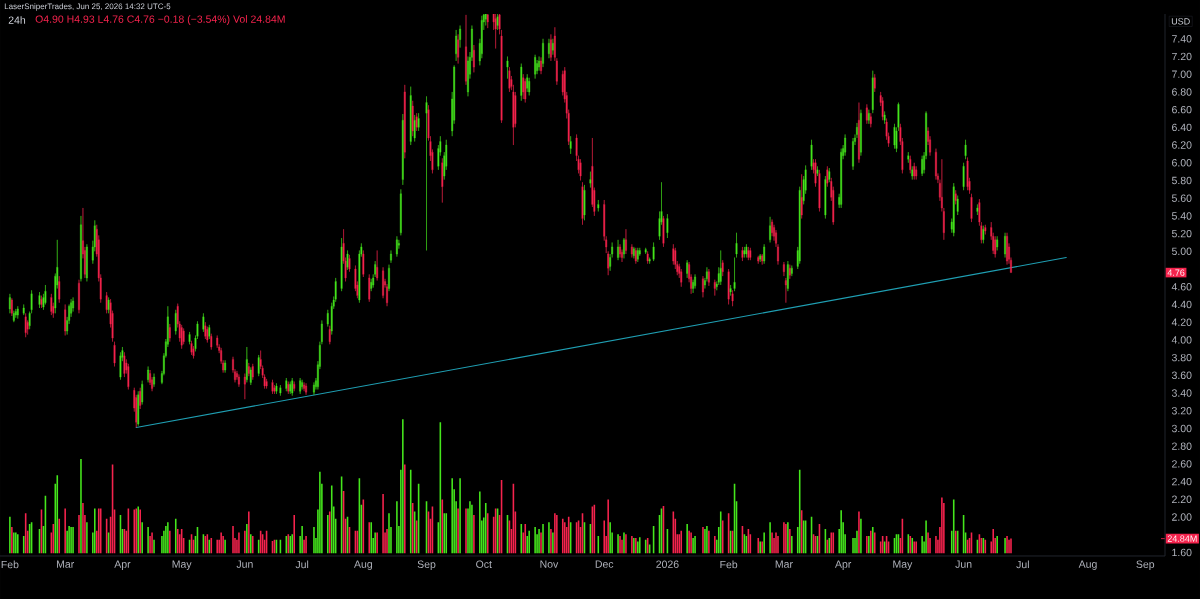 The image size is (1200, 599). What do you see at coordinates (1182, 481) in the screenshot?
I see `y-tick-label: 2.40` at bounding box center [1182, 481].